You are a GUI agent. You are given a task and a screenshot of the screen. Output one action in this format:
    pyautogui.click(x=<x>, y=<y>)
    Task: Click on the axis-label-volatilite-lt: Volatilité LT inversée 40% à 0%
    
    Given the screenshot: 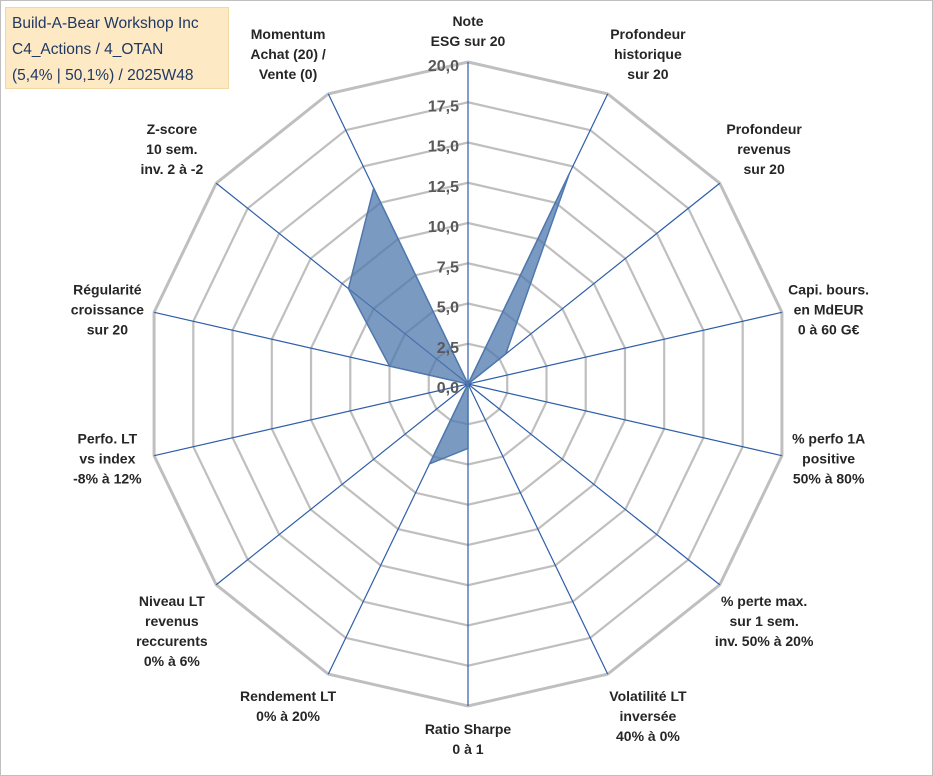 What is the action you would take?
    pyautogui.click(x=648, y=716)
    